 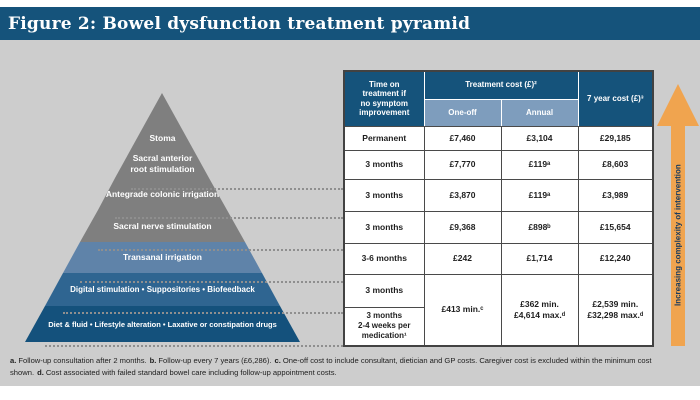 What do you see at coordinates (615, 310) in the screenshot?
I see `cell-7-year: £2,539 min. £32,298 max.ᵈ` at bounding box center [615, 310].